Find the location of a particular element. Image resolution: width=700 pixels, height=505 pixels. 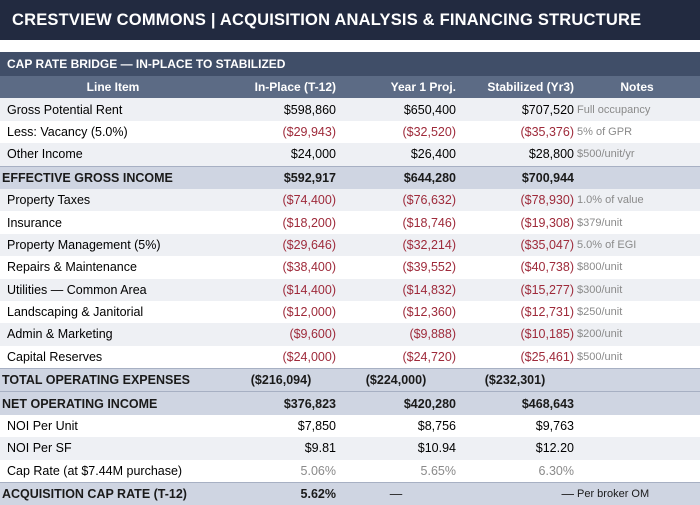

line-item-label: Admin & Marketing is located at coordinates (113, 334).